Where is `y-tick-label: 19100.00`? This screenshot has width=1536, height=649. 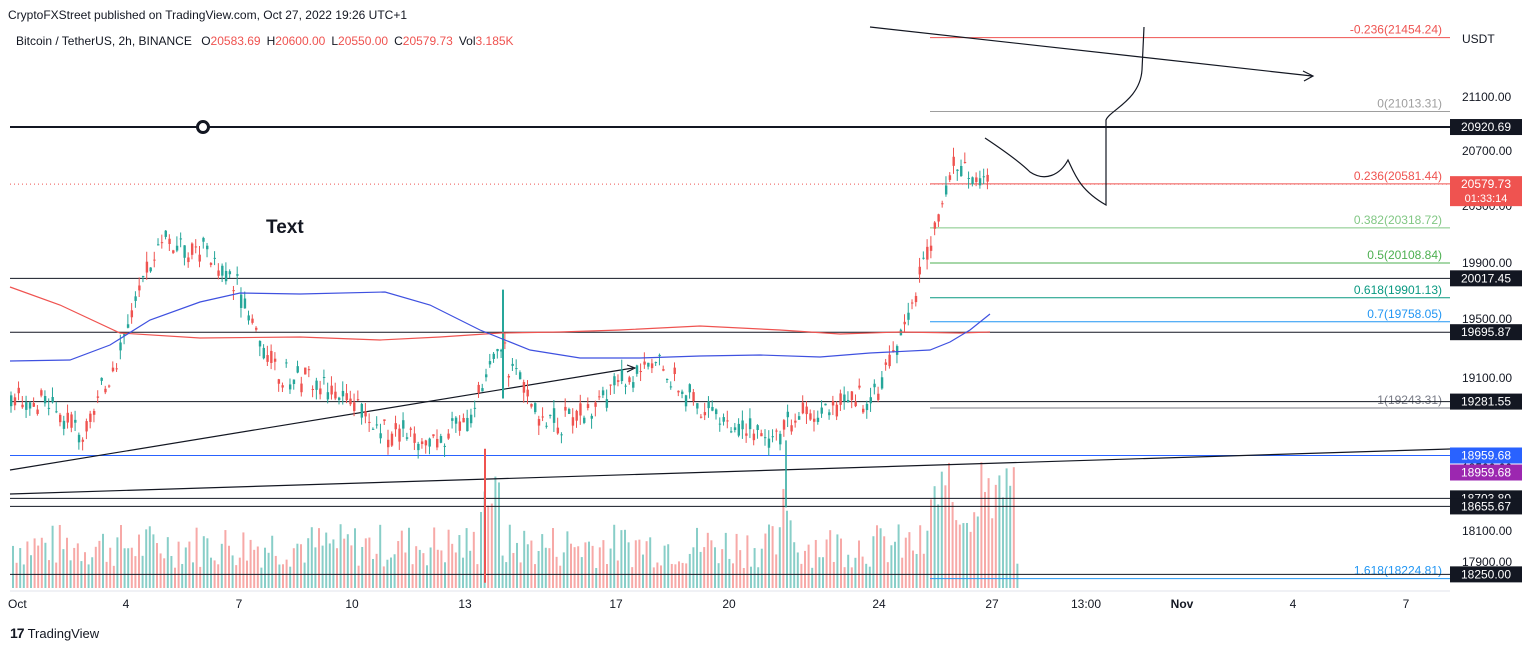 y-tick-label: 19100.00 is located at coordinates (1487, 378).